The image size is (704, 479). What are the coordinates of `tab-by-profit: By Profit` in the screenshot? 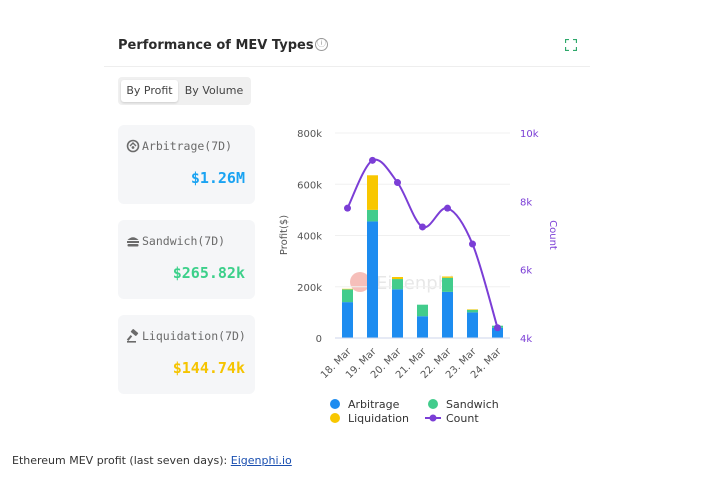 It's located at (149, 91).